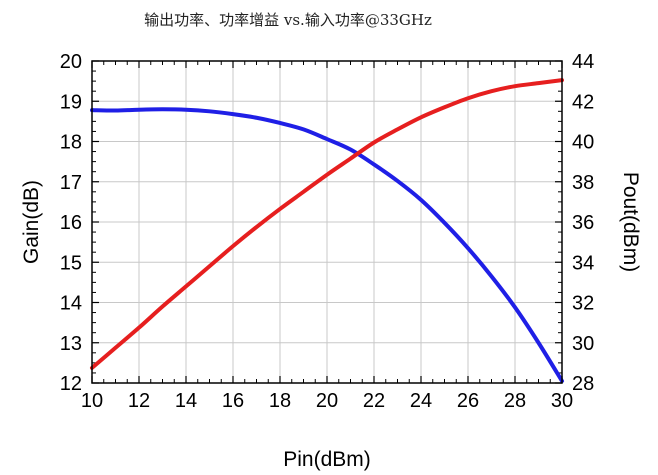  What do you see at coordinates (71, 183) in the screenshot?
I see `y-left-tick-label: 17` at bounding box center [71, 183].